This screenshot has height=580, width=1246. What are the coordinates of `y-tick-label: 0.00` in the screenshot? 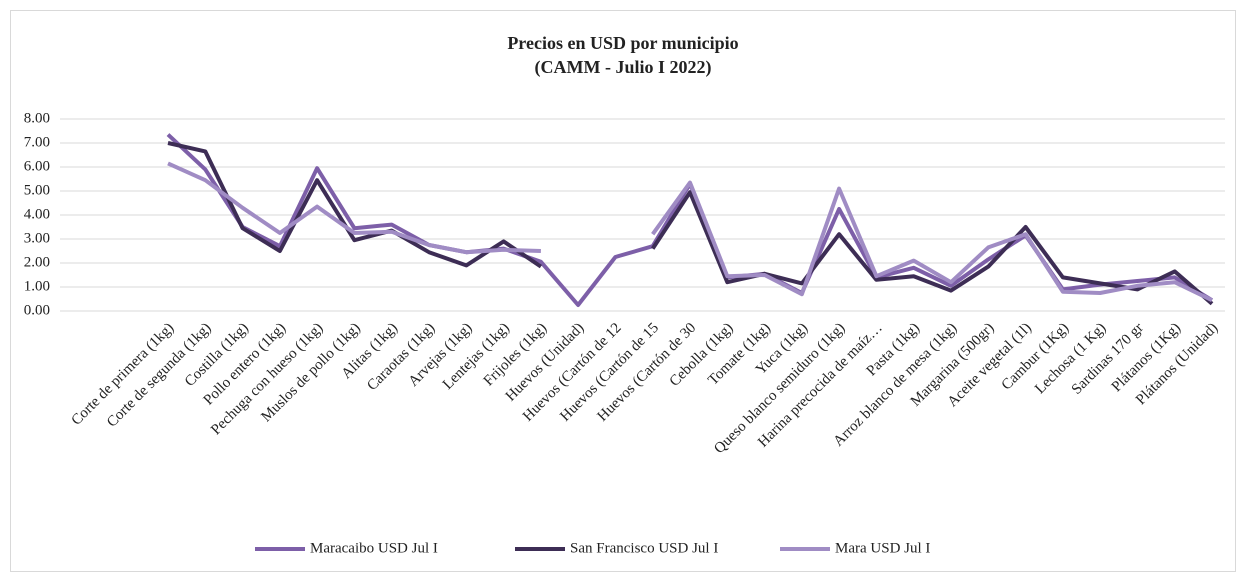 It's located at (37, 310).